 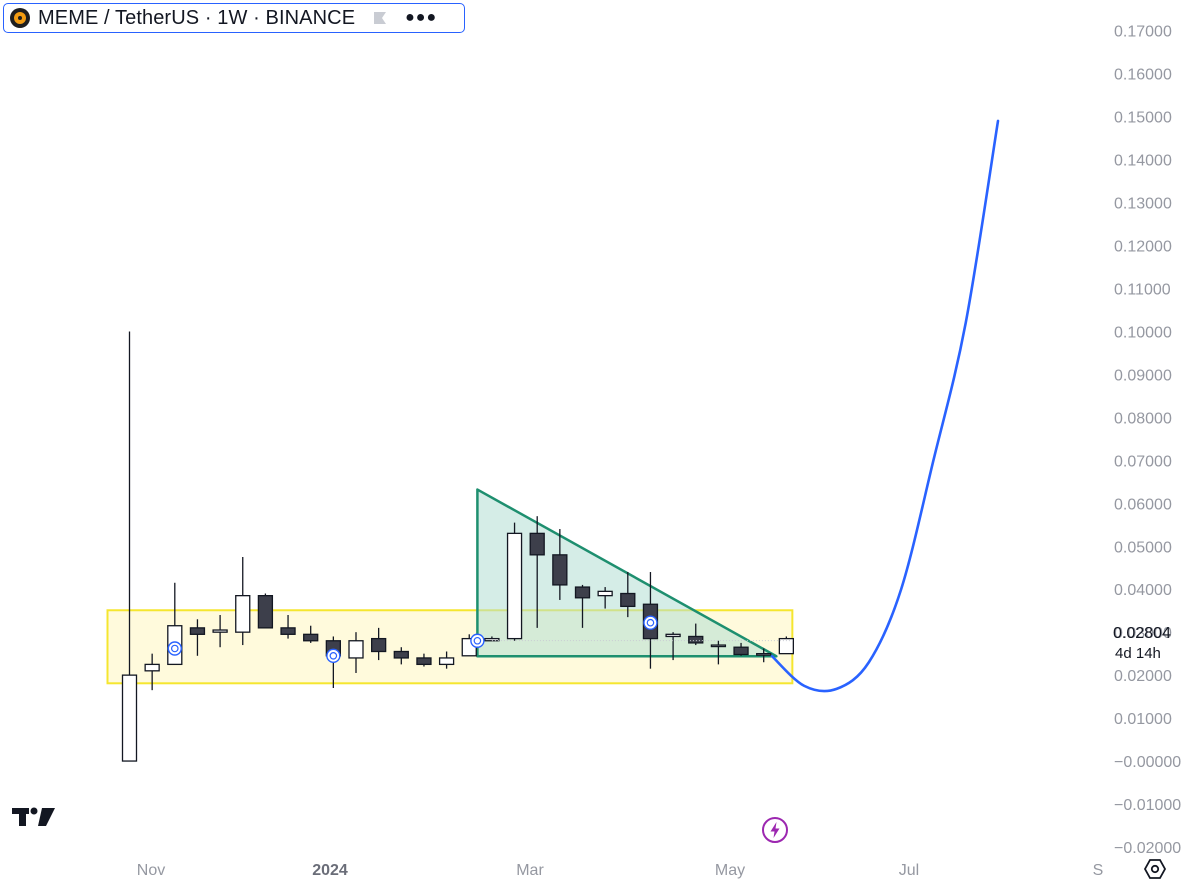 What do you see at coordinates (1147, 805) in the screenshot?
I see `price-axis-tick: −0.01000` at bounding box center [1147, 805].